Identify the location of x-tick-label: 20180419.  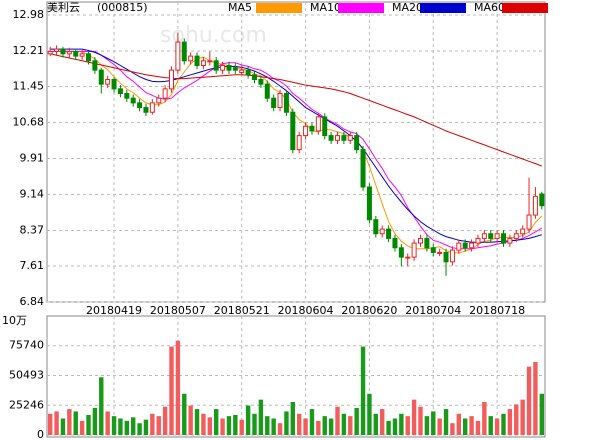
(114, 310).